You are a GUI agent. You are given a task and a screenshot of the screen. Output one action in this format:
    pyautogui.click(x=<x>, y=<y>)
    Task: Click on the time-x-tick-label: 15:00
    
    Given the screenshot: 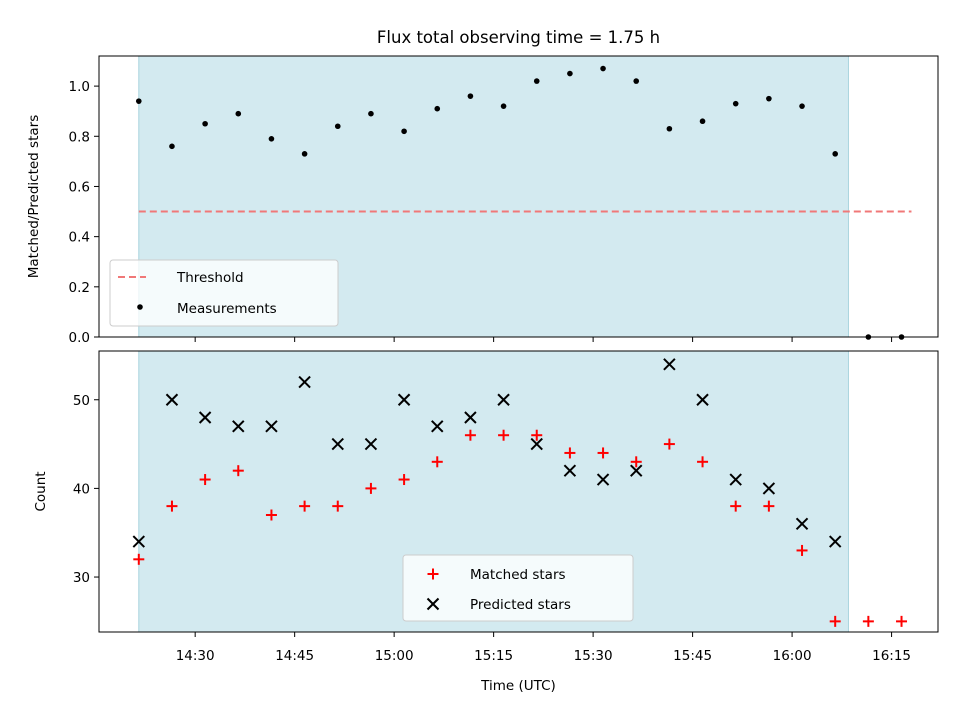 What is the action you would take?
    pyautogui.click(x=394, y=656)
    